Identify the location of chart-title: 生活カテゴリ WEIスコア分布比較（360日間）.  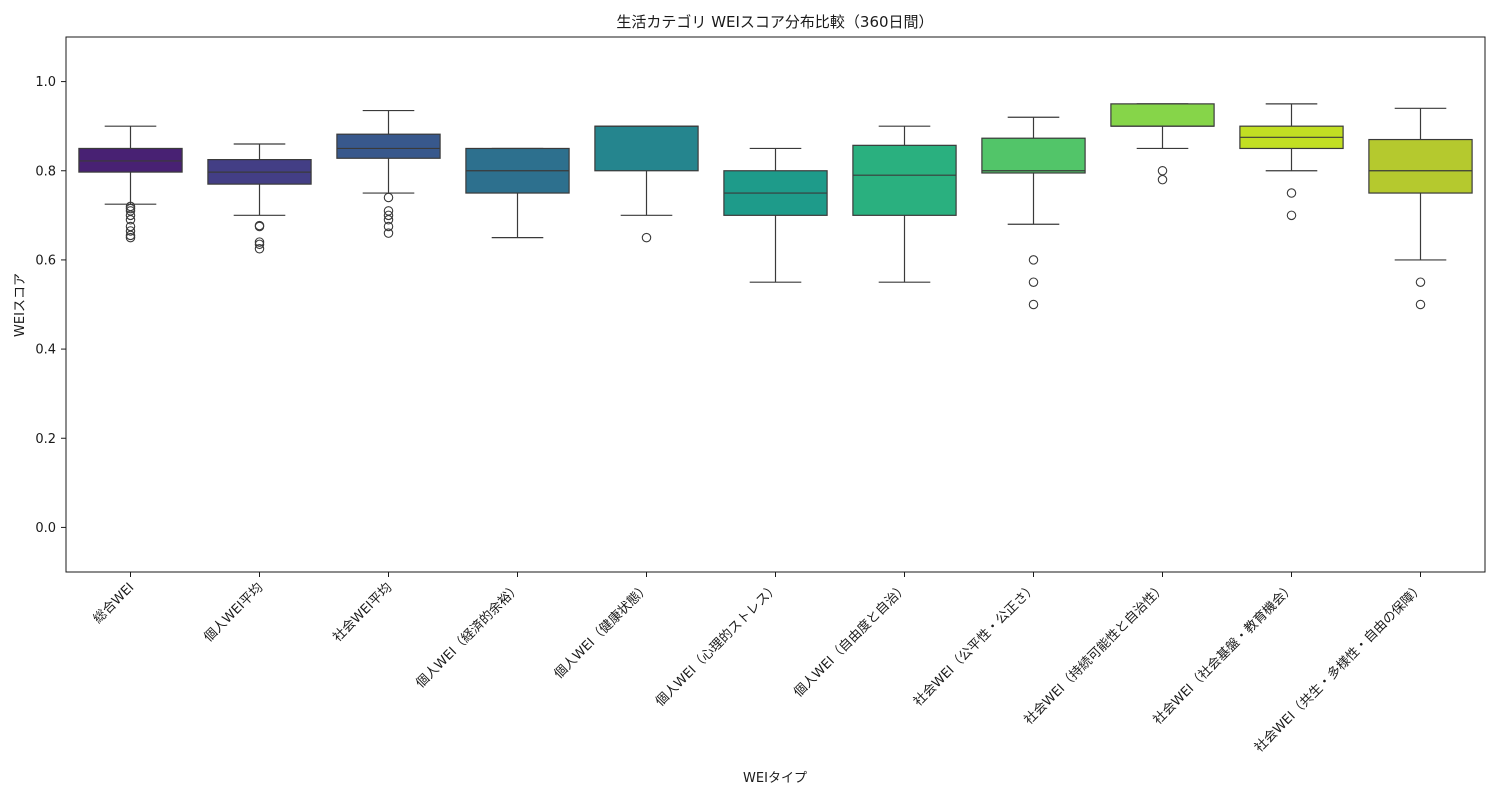
(774, 22).